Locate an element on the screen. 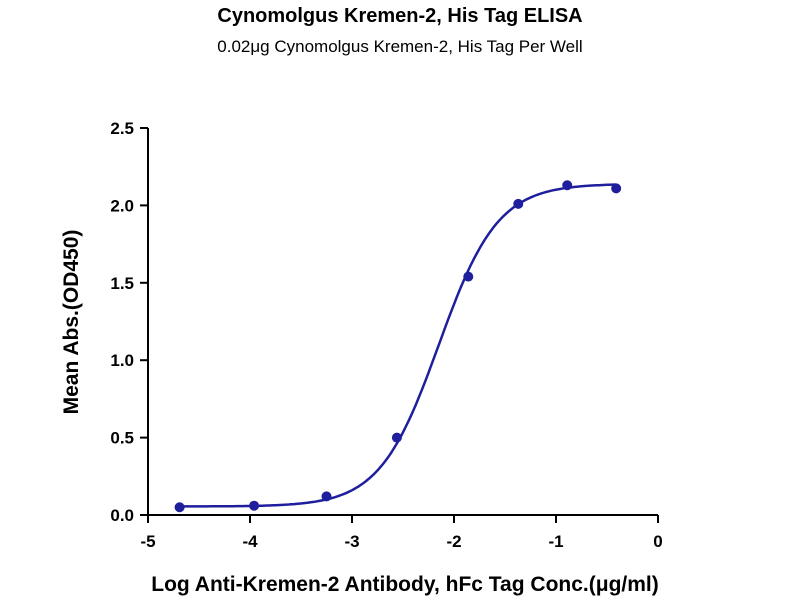  y-tick-label: 1.5 is located at coordinates (122, 283).